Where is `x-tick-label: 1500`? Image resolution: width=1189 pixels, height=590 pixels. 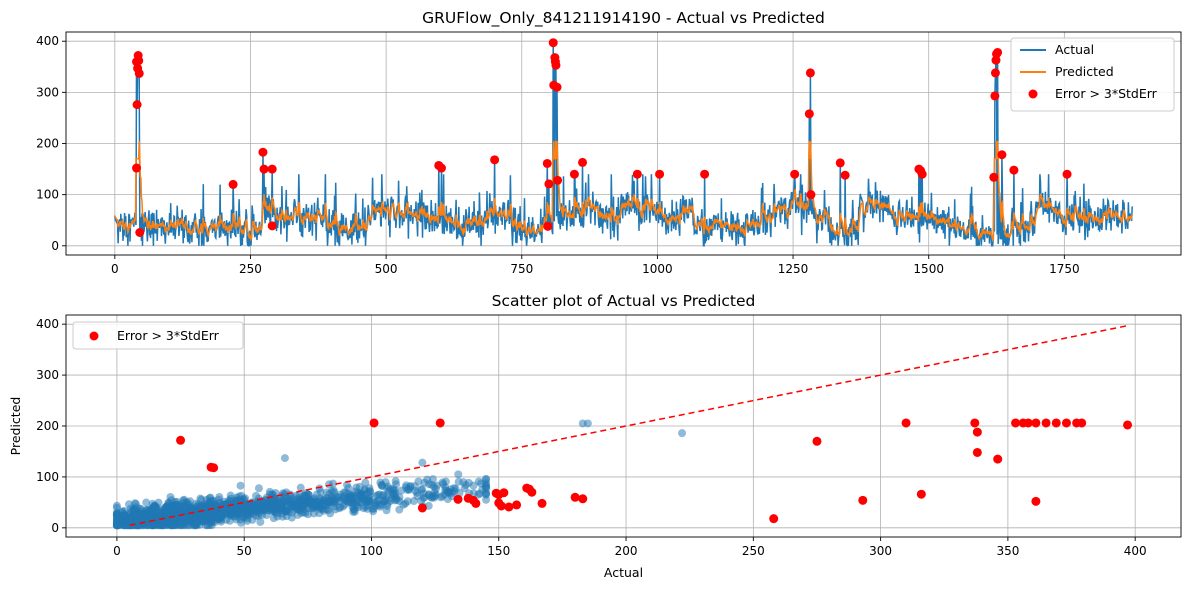
x-tick-label: 1500 is located at coordinates (928, 269).